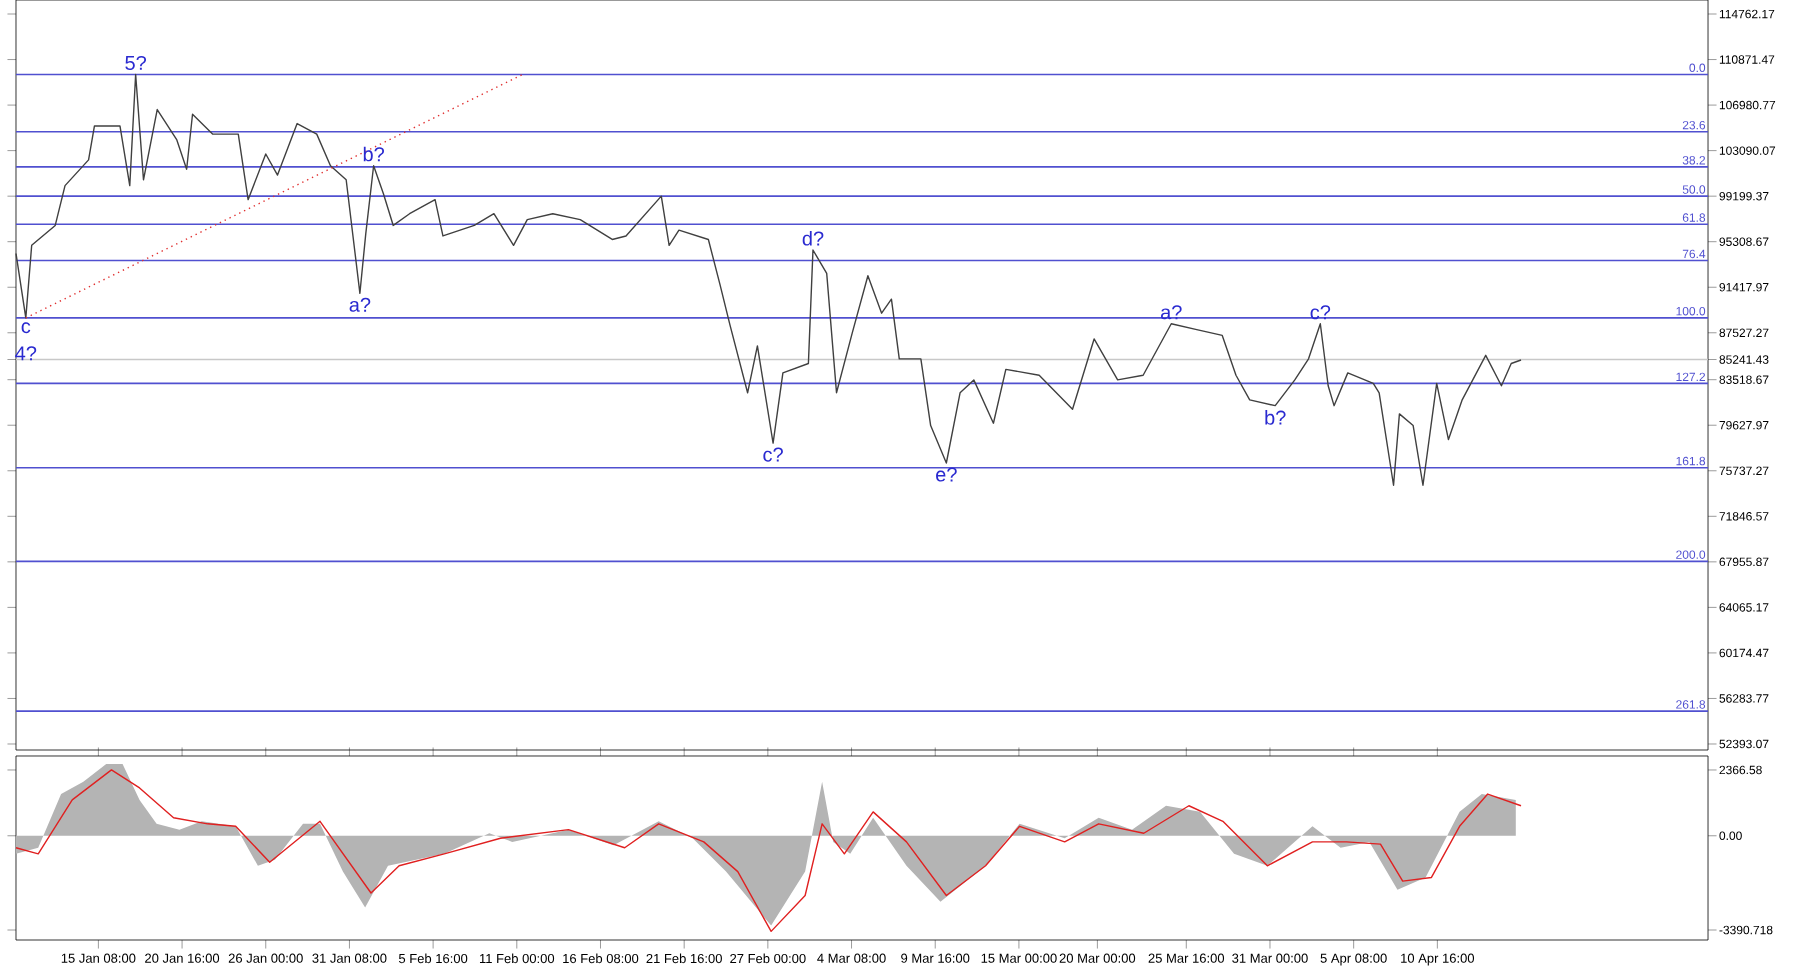  Describe the element at coordinates (946, 474) in the screenshot. I see `annotation: e?` at that location.